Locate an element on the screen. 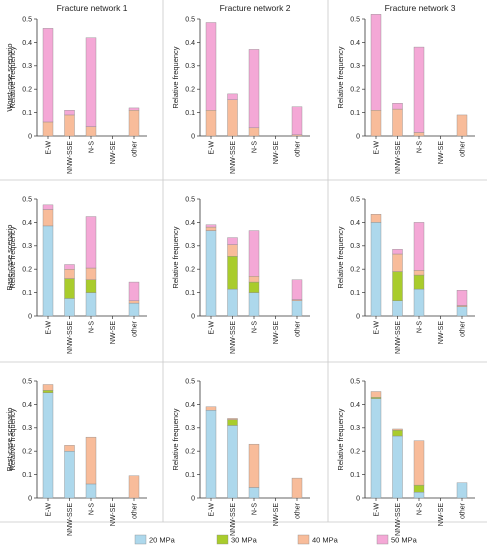 The image size is (487, 550). column-header: Fracture network 3 is located at coordinates (420, 8).